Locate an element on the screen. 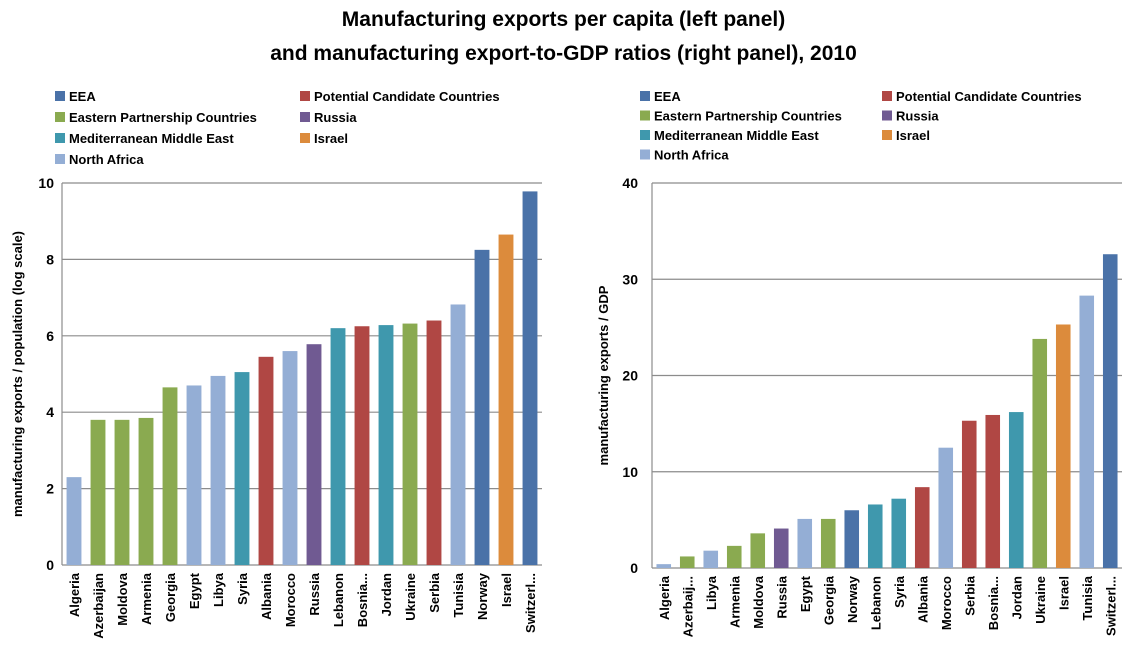 Image resolution: width=1127 pixels, height=649 pixels. y-tick-label: 40 is located at coordinates (630, 183).